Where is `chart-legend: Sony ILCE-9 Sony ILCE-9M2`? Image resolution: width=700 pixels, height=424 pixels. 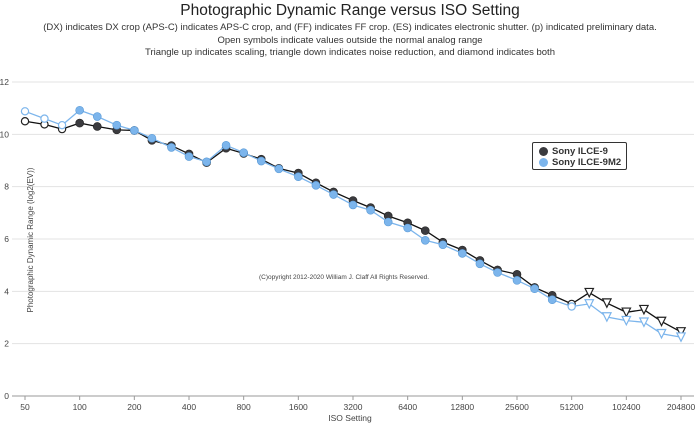
chart-legend: Sony ILCE-9 Sony ILCE-9M2 is located at coordinates (579, 156).